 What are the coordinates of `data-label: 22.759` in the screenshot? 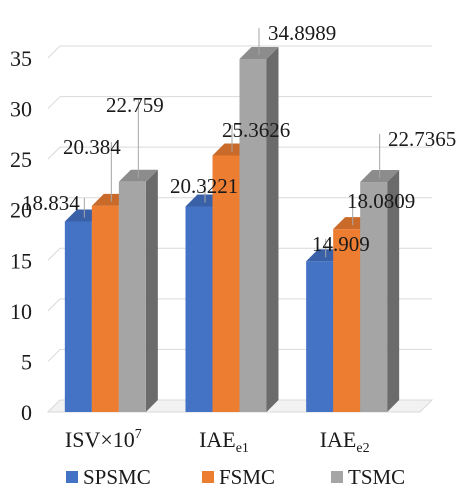 It's located at (135, 105).